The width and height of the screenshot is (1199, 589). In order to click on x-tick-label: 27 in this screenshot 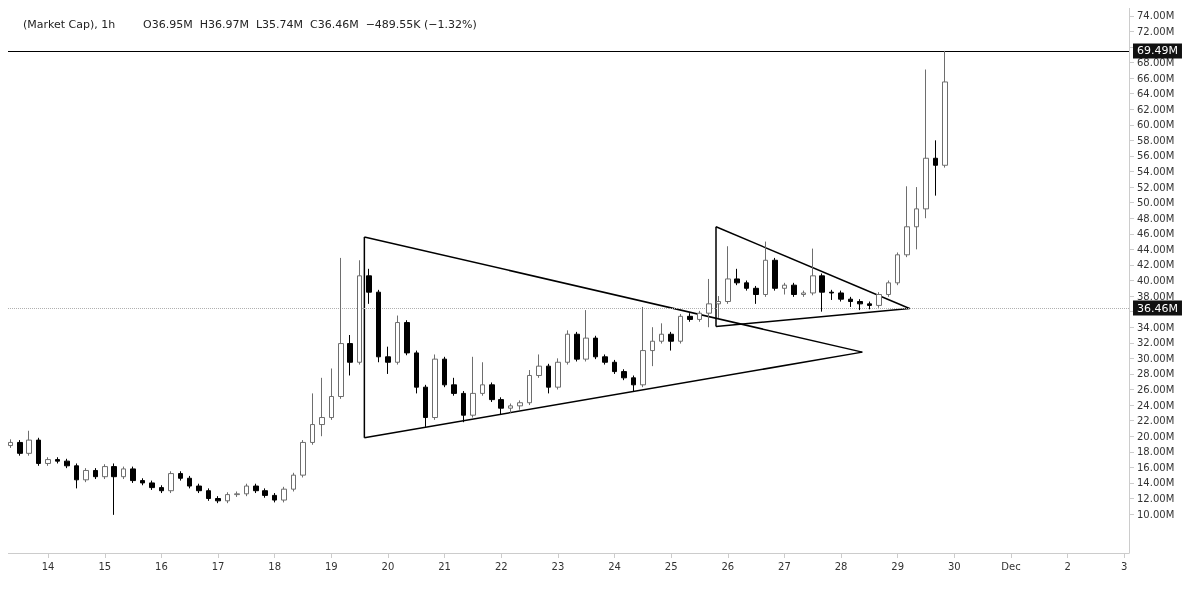, I will do `click(784, 566)`.